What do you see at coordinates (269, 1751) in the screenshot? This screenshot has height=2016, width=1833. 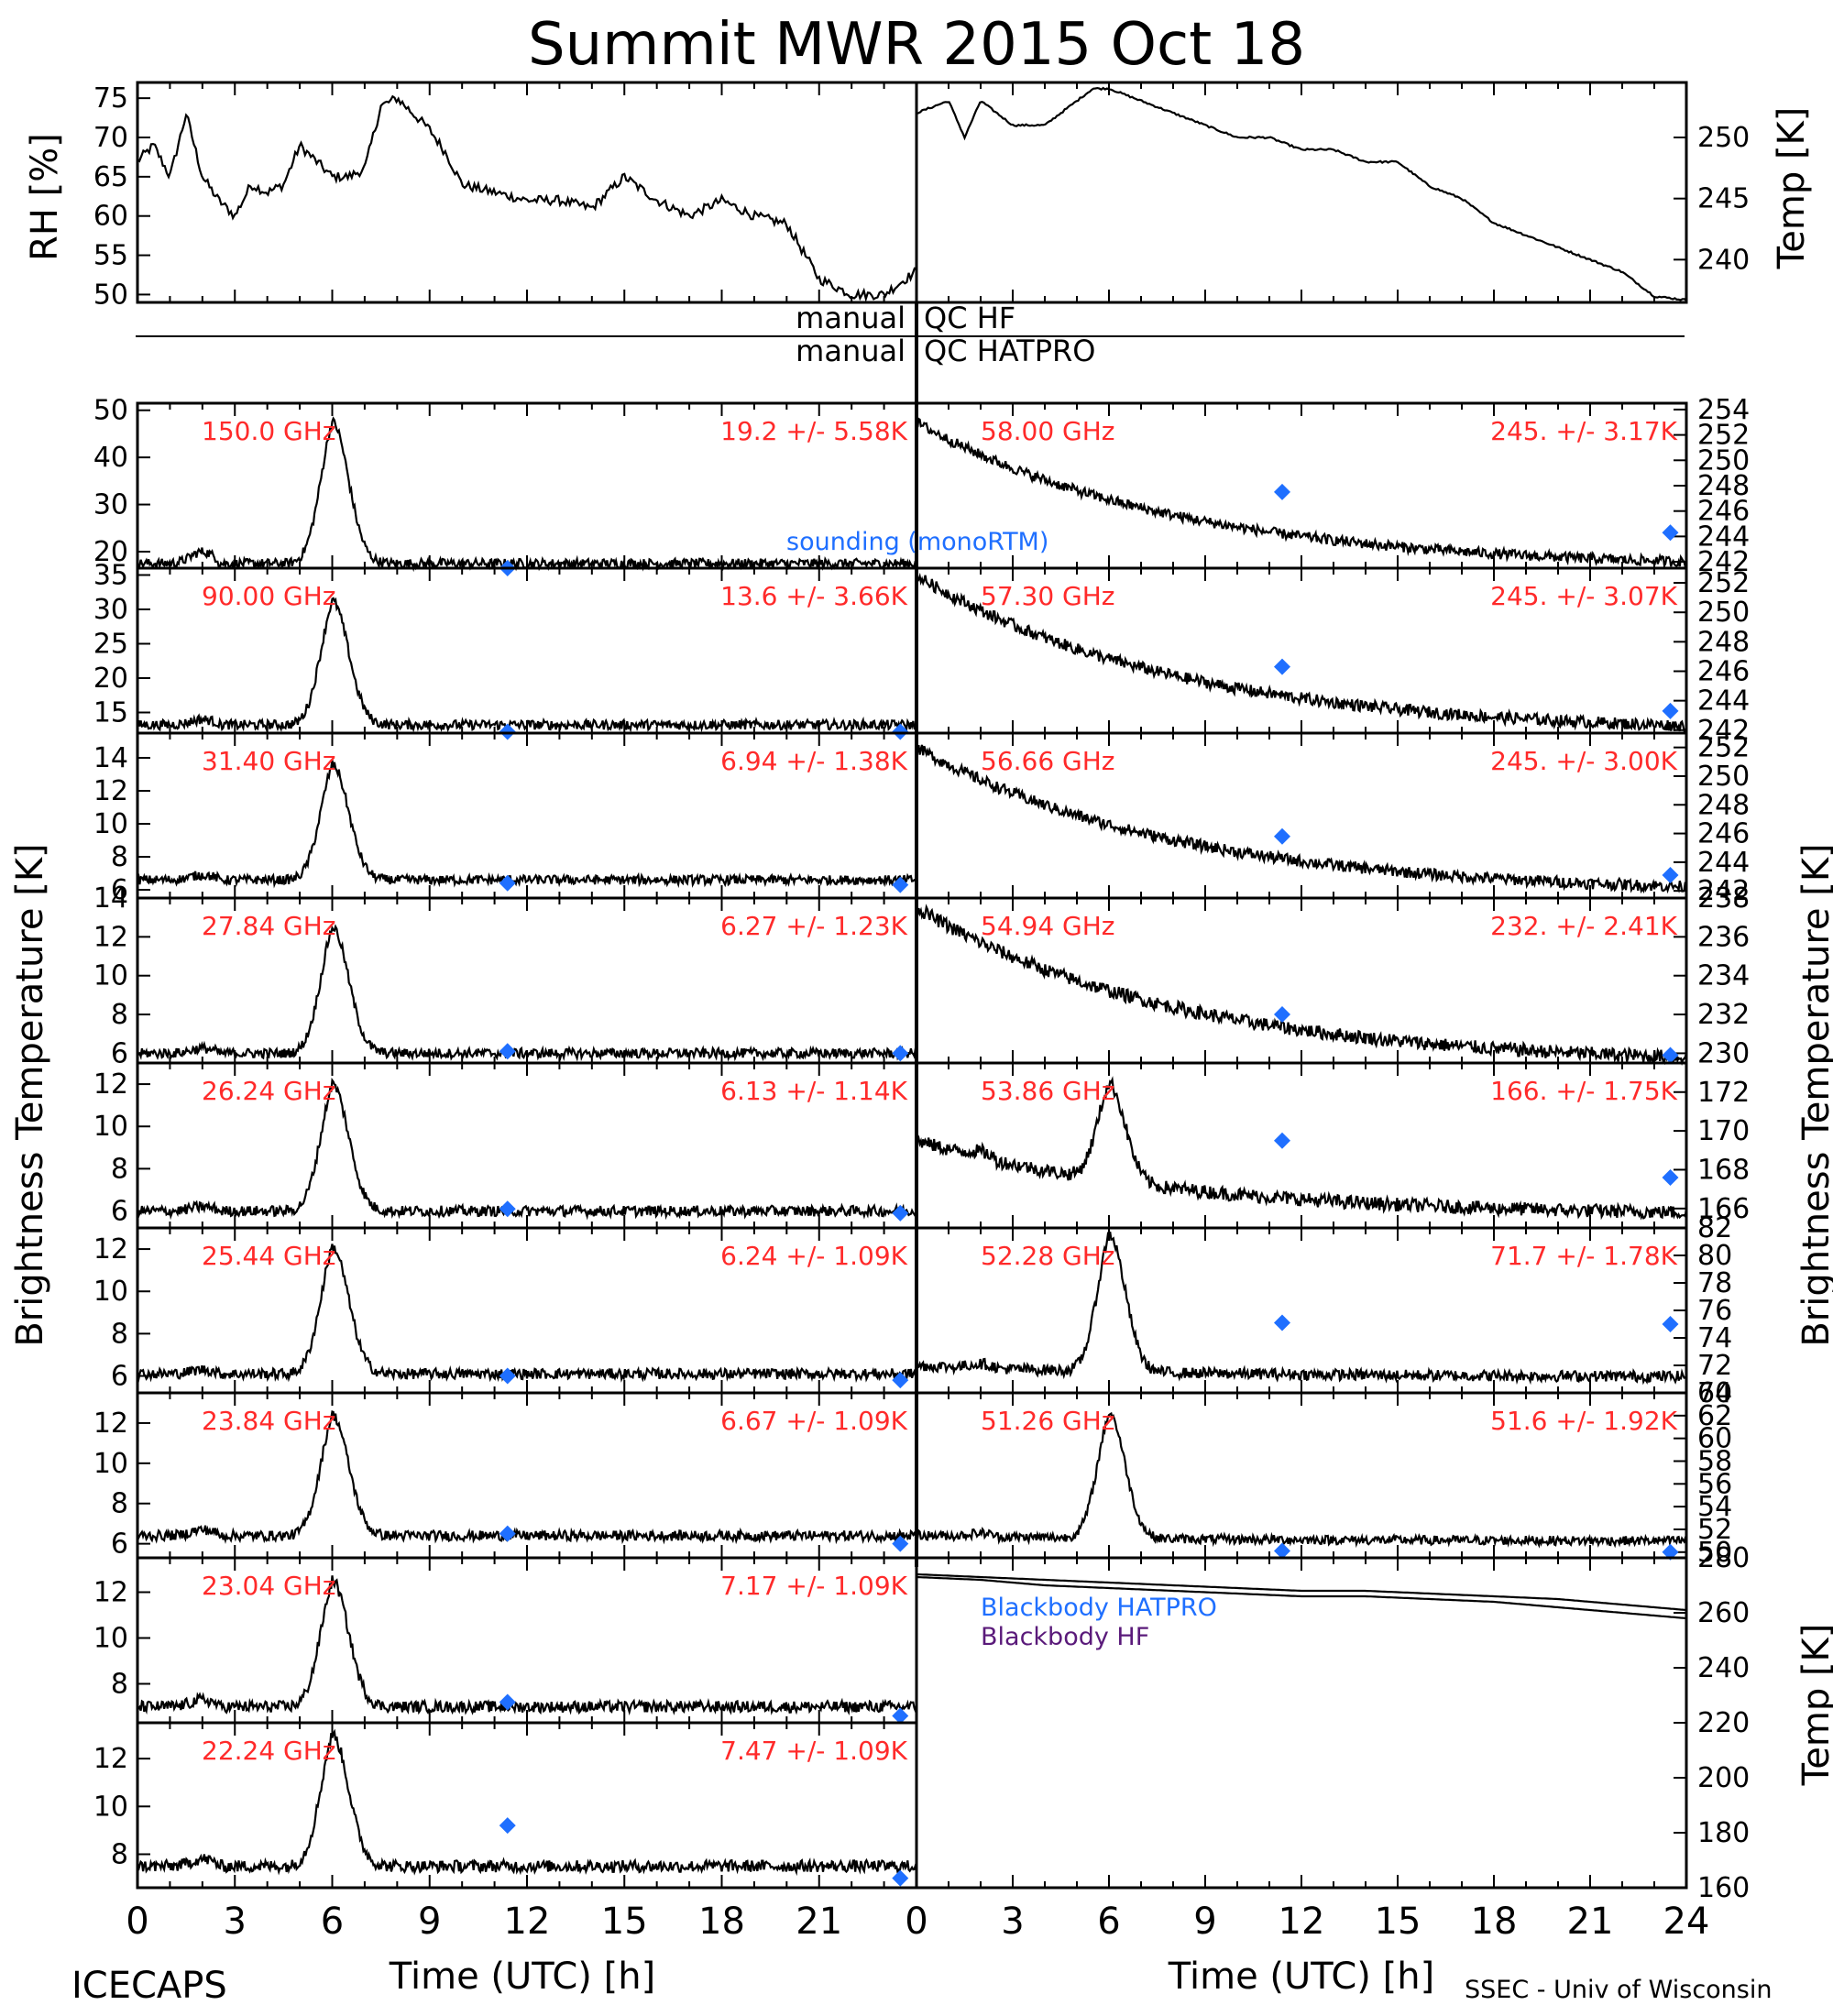 I see `channel-label: 22.24 GHz` at bounding box center [269, 1751].